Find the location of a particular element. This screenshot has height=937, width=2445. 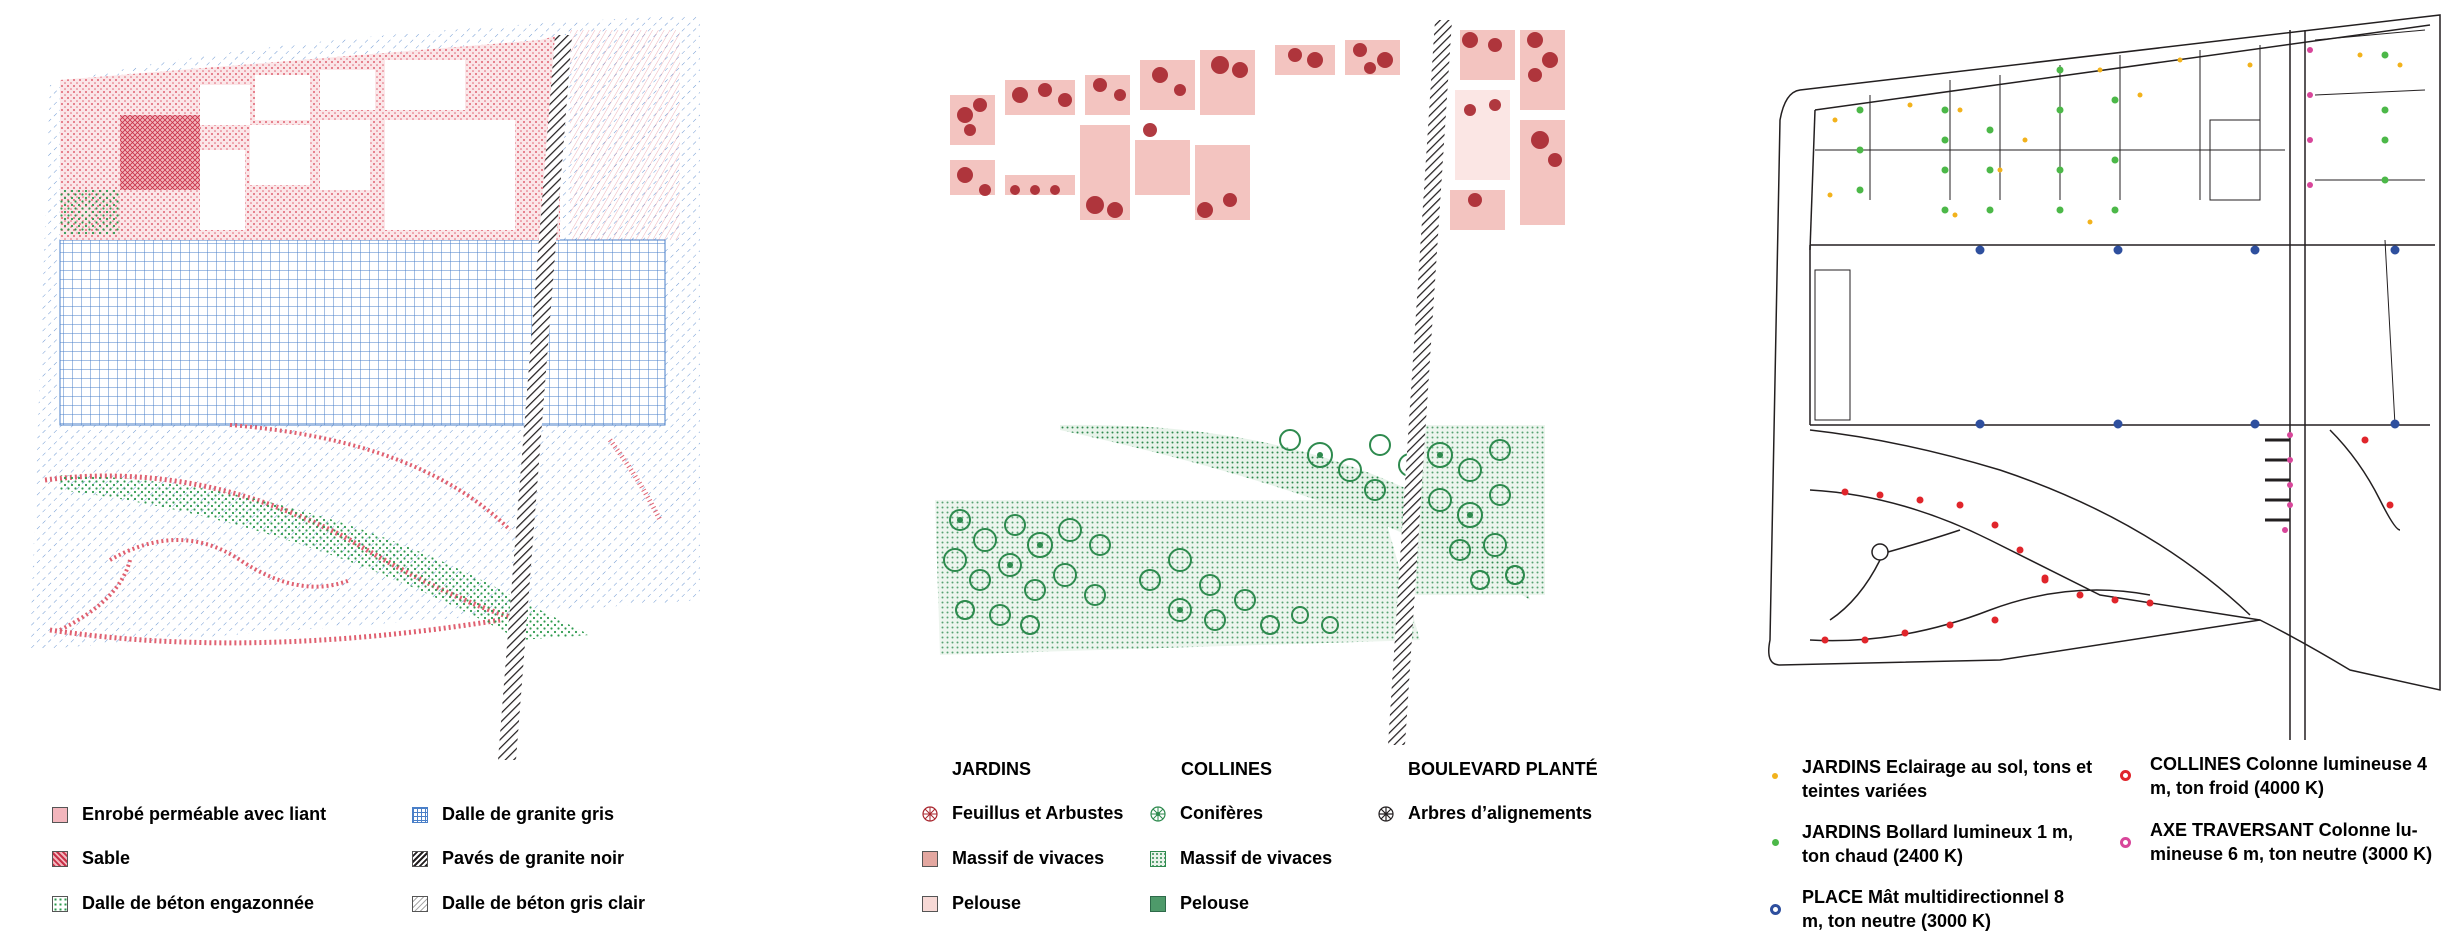

legend-item-massif-jardins: Massif de vivaces is located at coordinates (1013, 858).